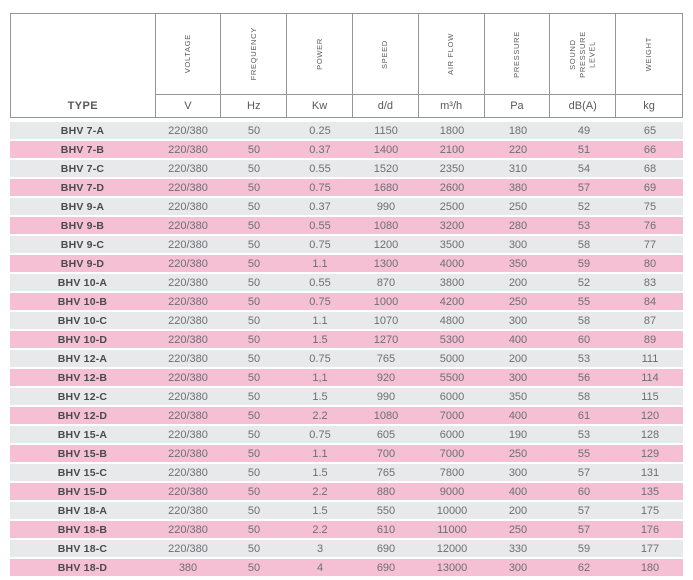 The height and width of the screenshot is (580, 693). Describe the element at coordinates (82, 567) in the screenshot. I see `row-type: BHV 18-D` at that location.